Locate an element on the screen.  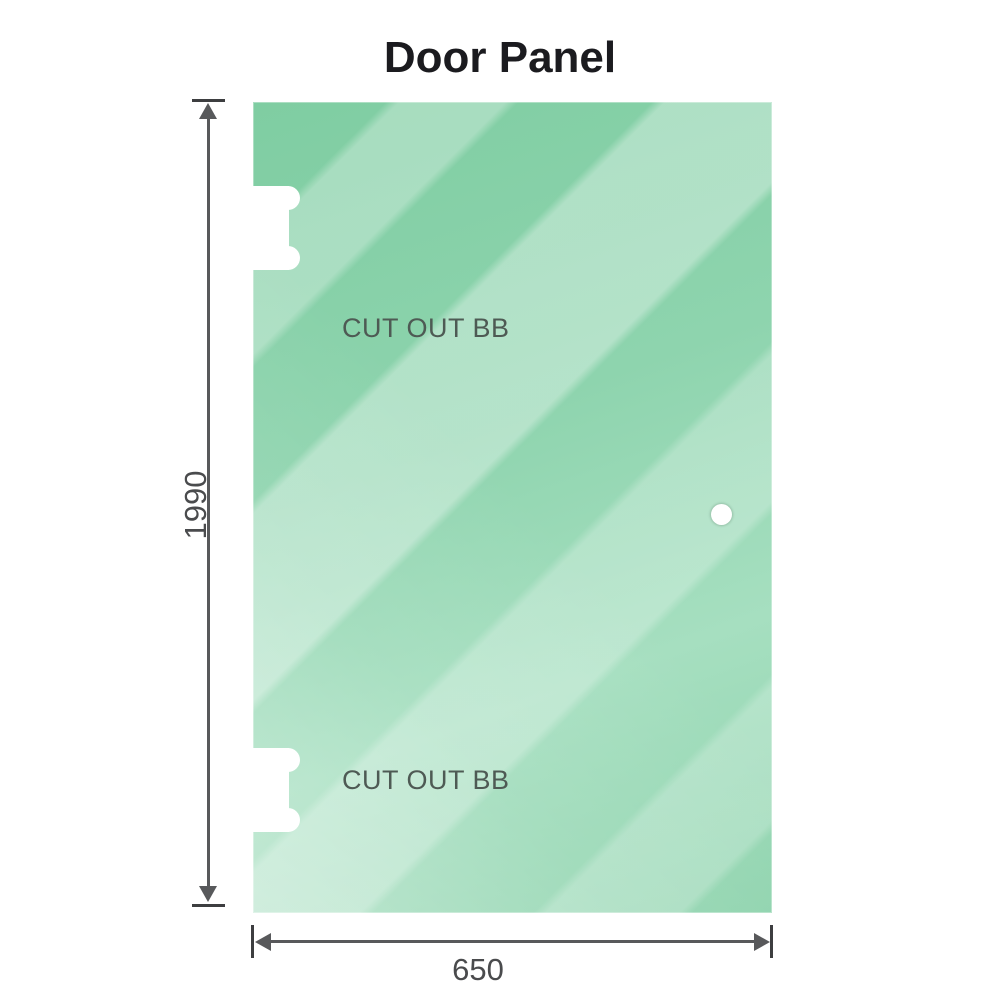
height-dimension-label: 1990 is located at coordinates (195, 505).